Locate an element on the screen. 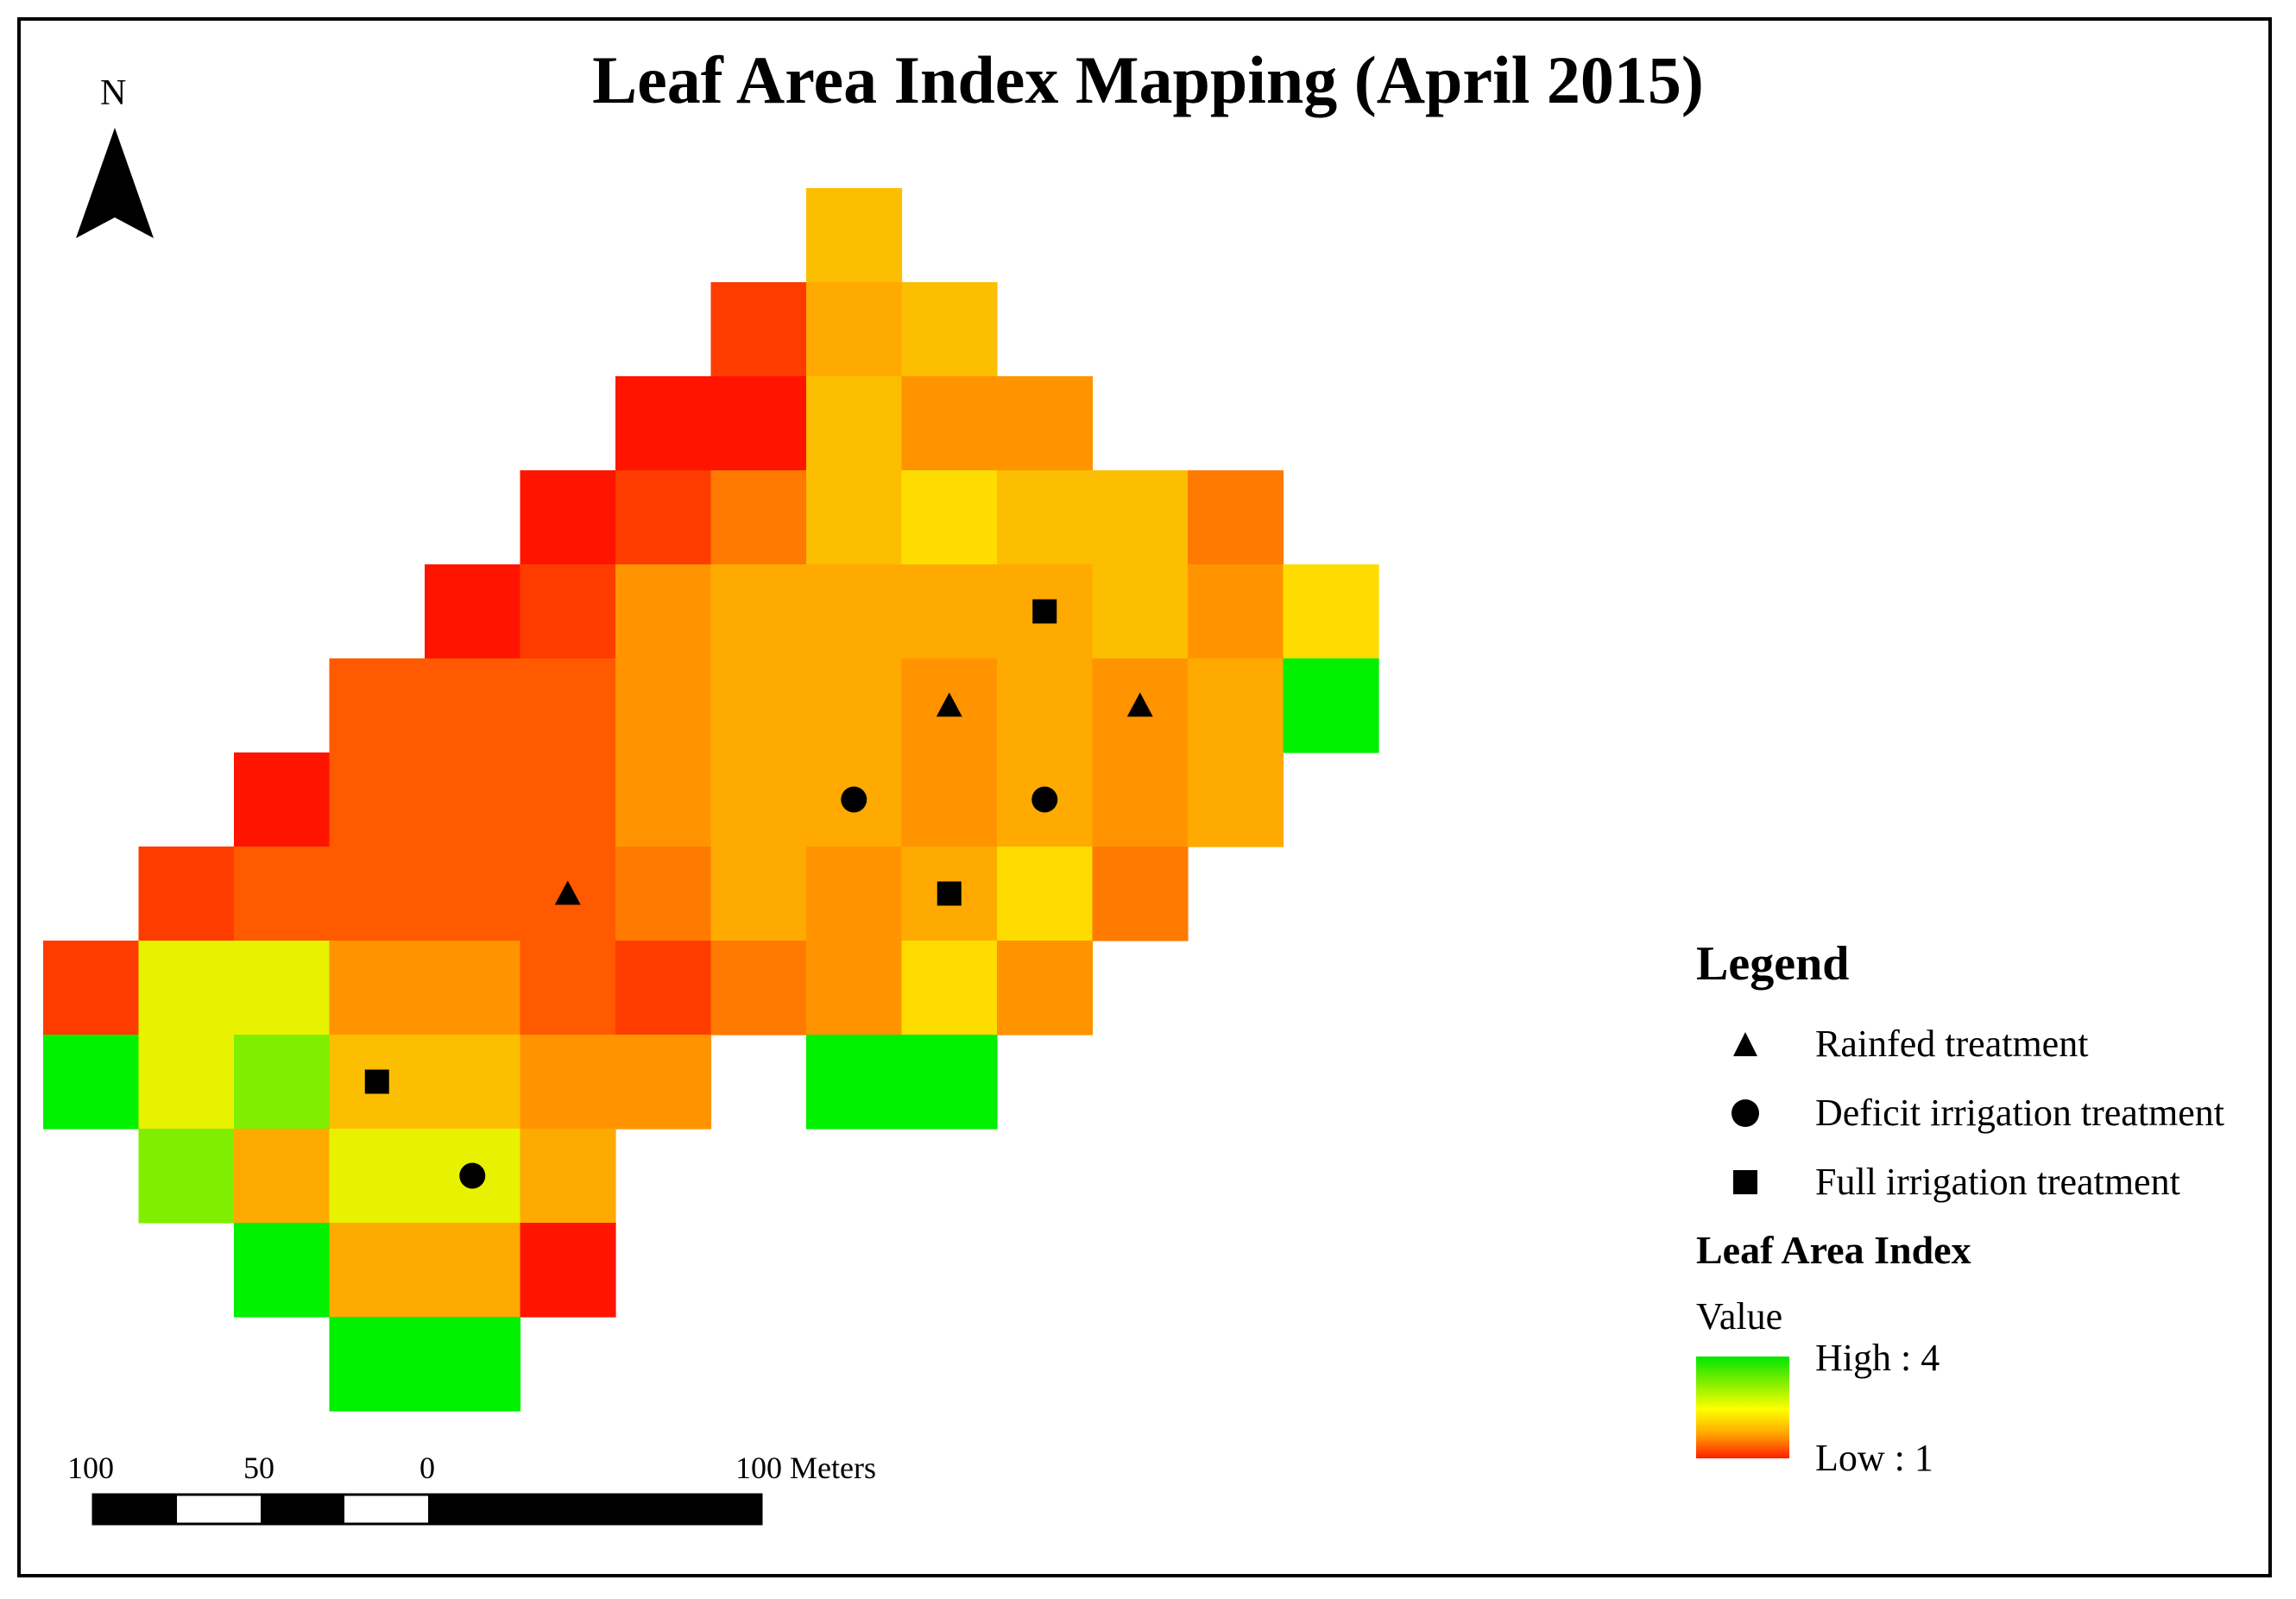 The image size is (2296, 1599). ramp-low-label: Low : 1 is located at coordinates (1874, 1458).